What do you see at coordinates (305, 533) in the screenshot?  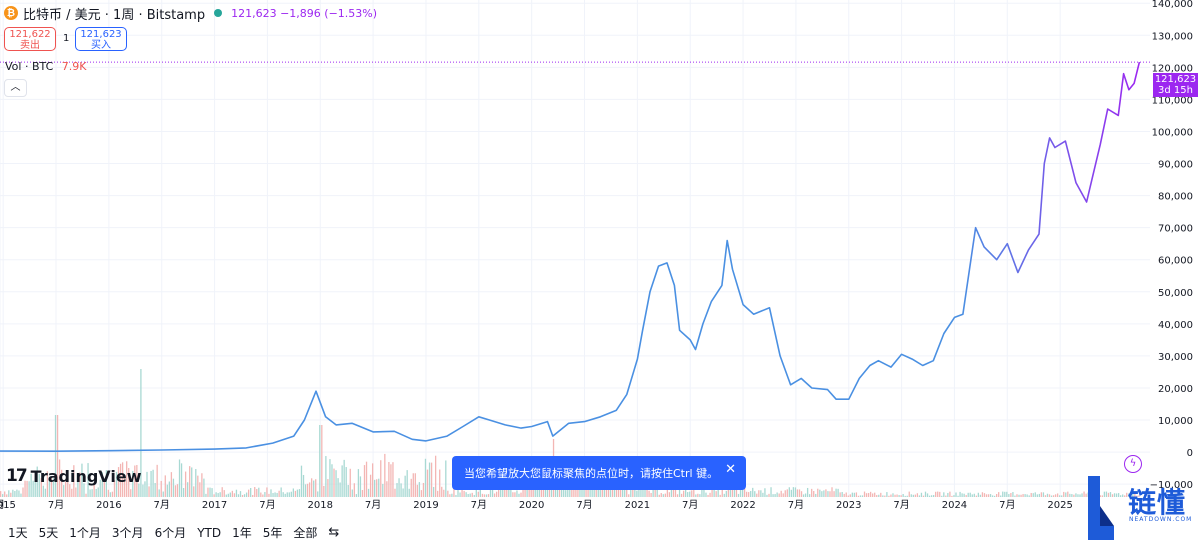 I see `range-all: 全部` at bounding box center [305, 533].